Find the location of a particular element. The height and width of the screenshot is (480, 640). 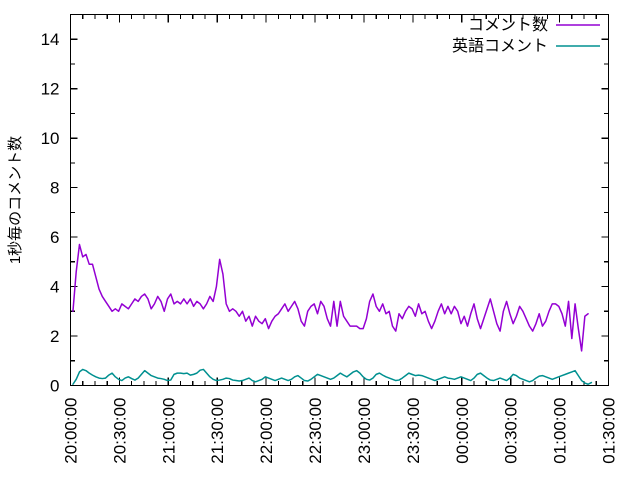

y-tick-label: 2 is located at coordinates (54, 336).